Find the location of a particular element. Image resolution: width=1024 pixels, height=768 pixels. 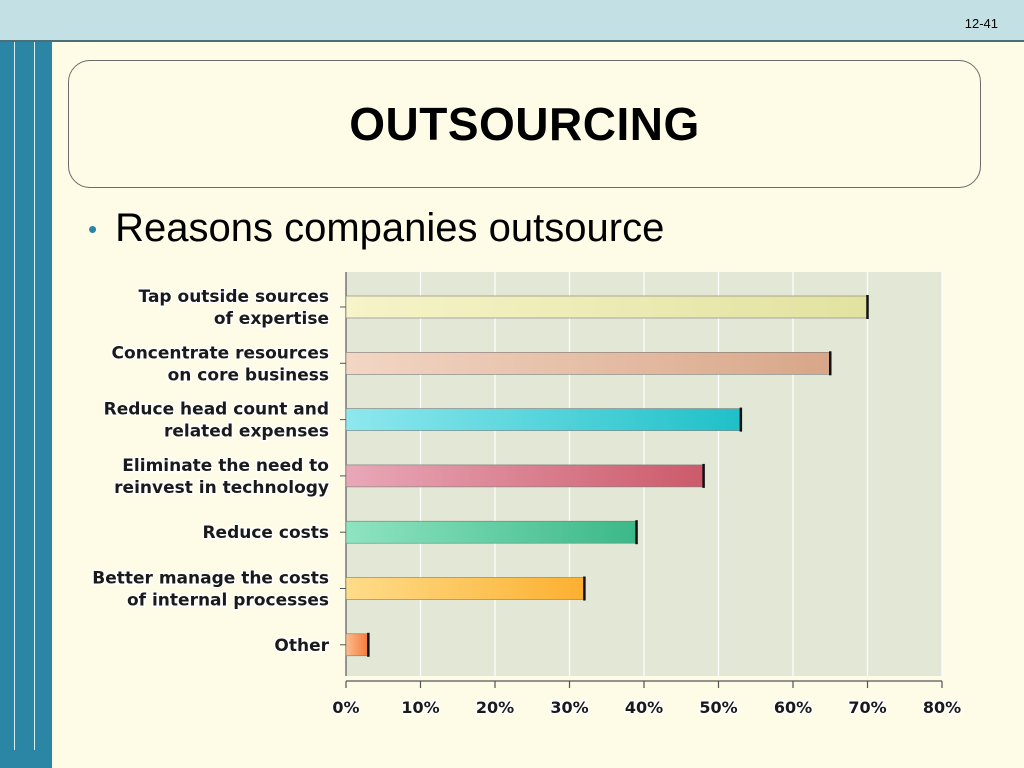

x-tick-label: 30% is located at coordinates (569, 707).